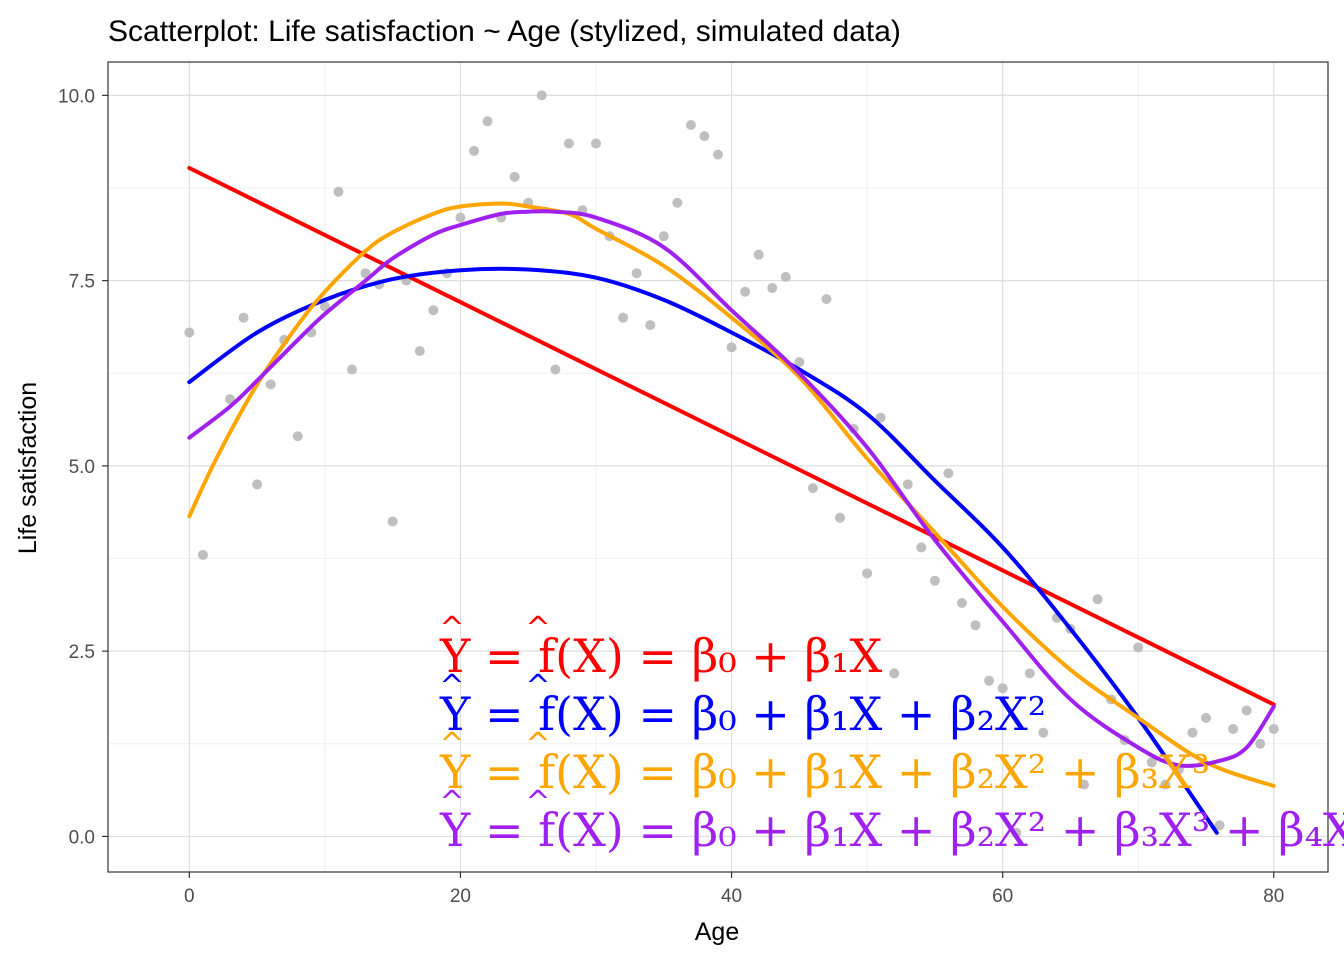 This screenshot has width=1344, height=960. I want to click on x-axis-title: Age, so click(717, 932).